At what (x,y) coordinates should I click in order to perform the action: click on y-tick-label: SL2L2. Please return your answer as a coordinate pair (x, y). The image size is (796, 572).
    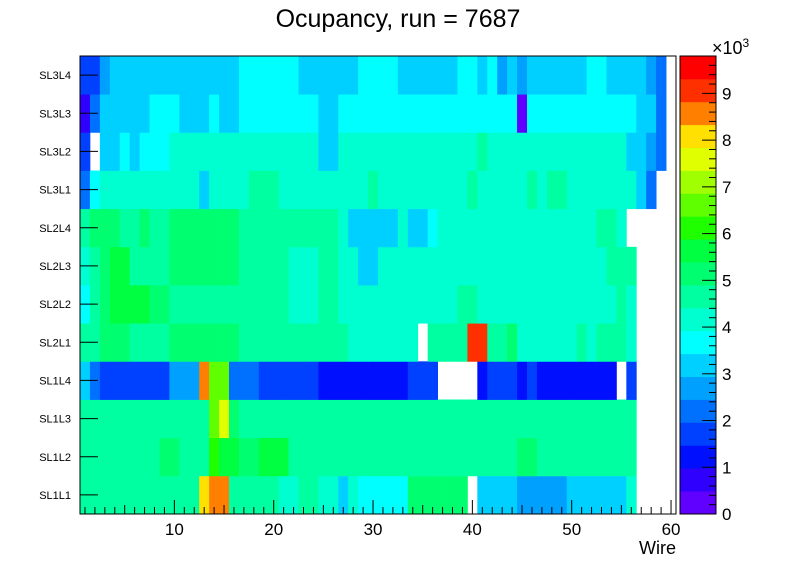
    Looking at the image, I should click on (55, 305).